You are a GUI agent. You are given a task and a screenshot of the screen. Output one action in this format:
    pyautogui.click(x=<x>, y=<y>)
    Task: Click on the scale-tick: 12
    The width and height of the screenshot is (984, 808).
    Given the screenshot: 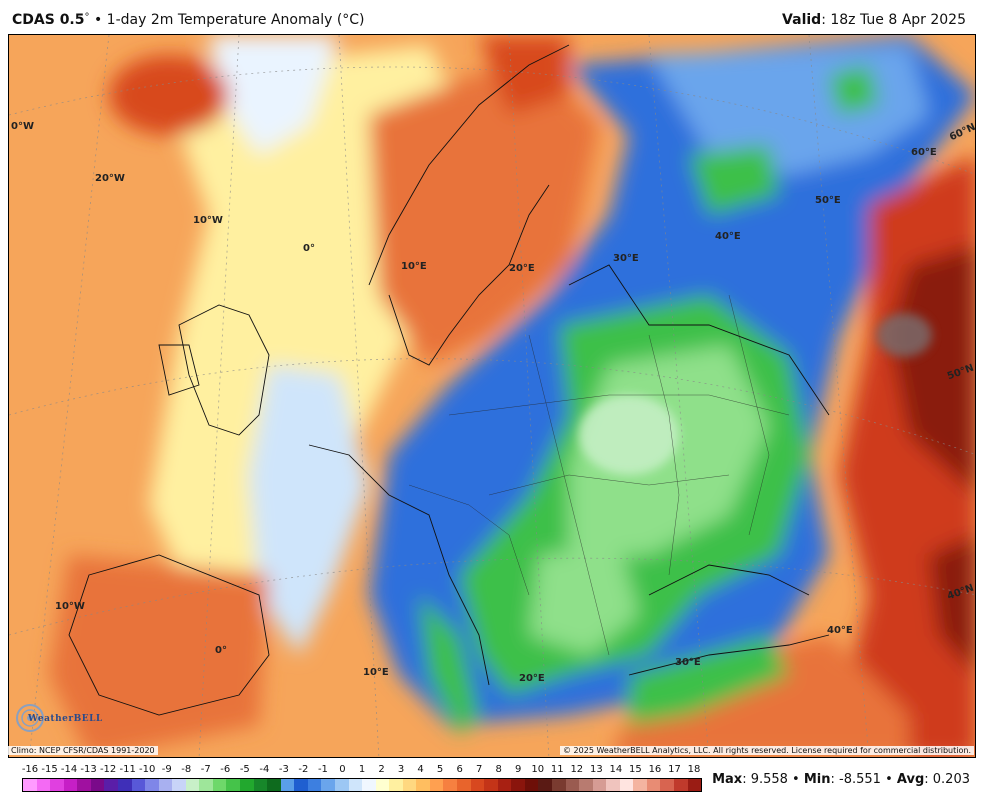 What is the action you would take?
    pyautogui.click(x=577, y=769)
    